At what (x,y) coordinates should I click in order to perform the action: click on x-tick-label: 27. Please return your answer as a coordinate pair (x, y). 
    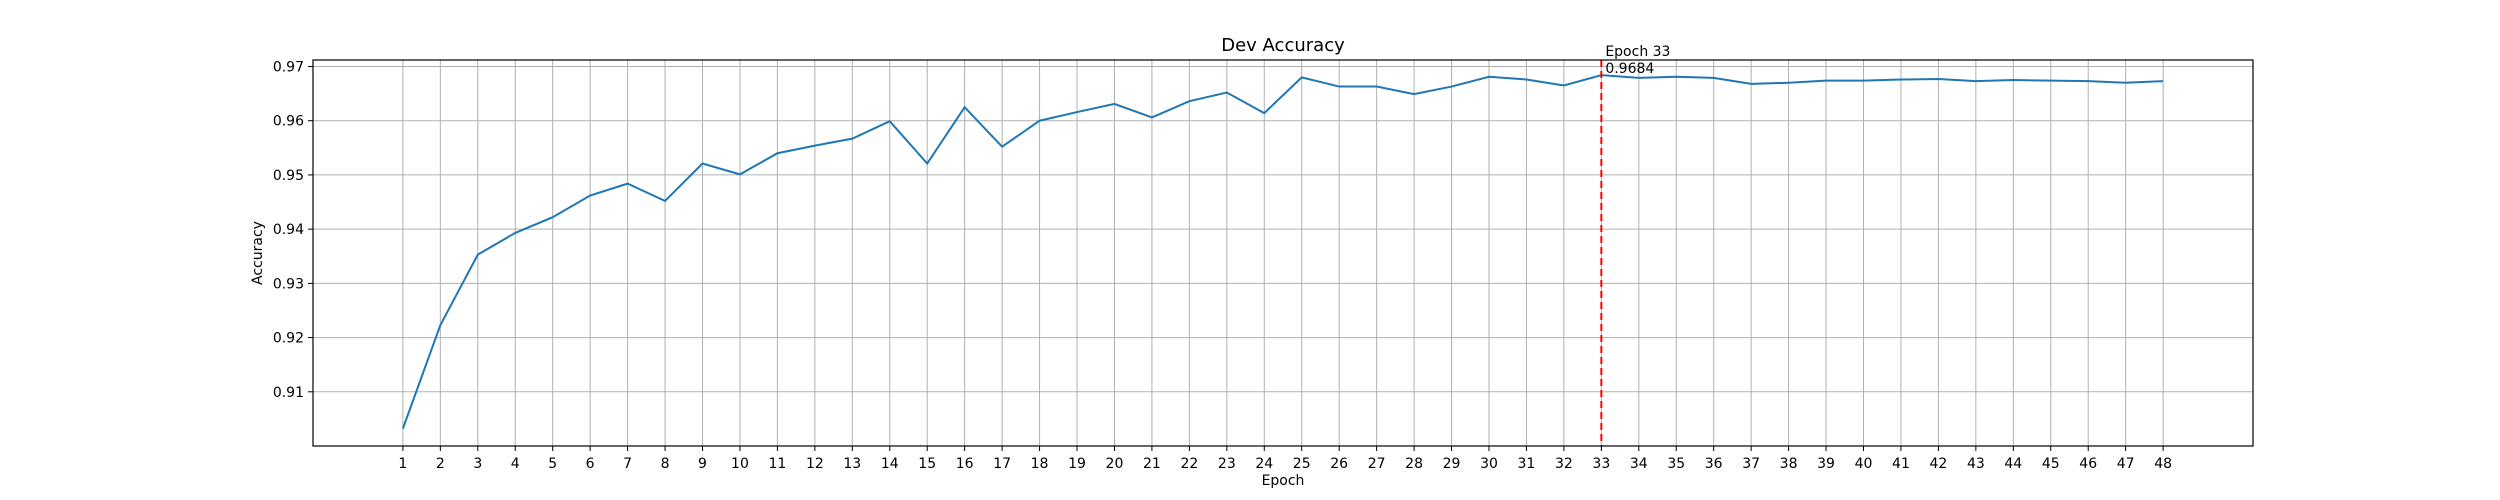
    Looking at the image, I should click on (1377, 464).